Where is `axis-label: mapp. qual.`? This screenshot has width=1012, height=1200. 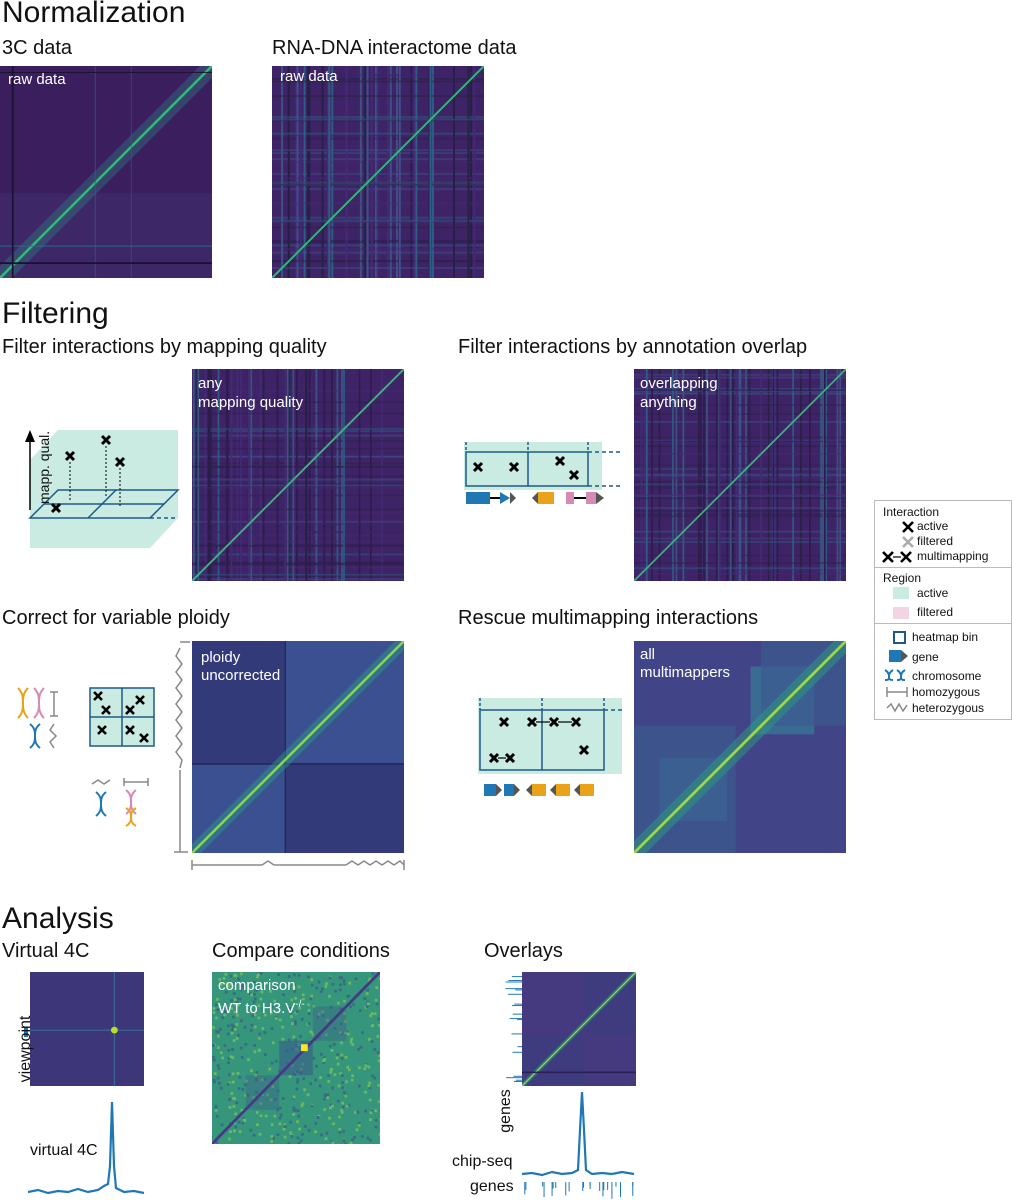
axis-label: mapp. qual. is located at coordinates (44, 467).